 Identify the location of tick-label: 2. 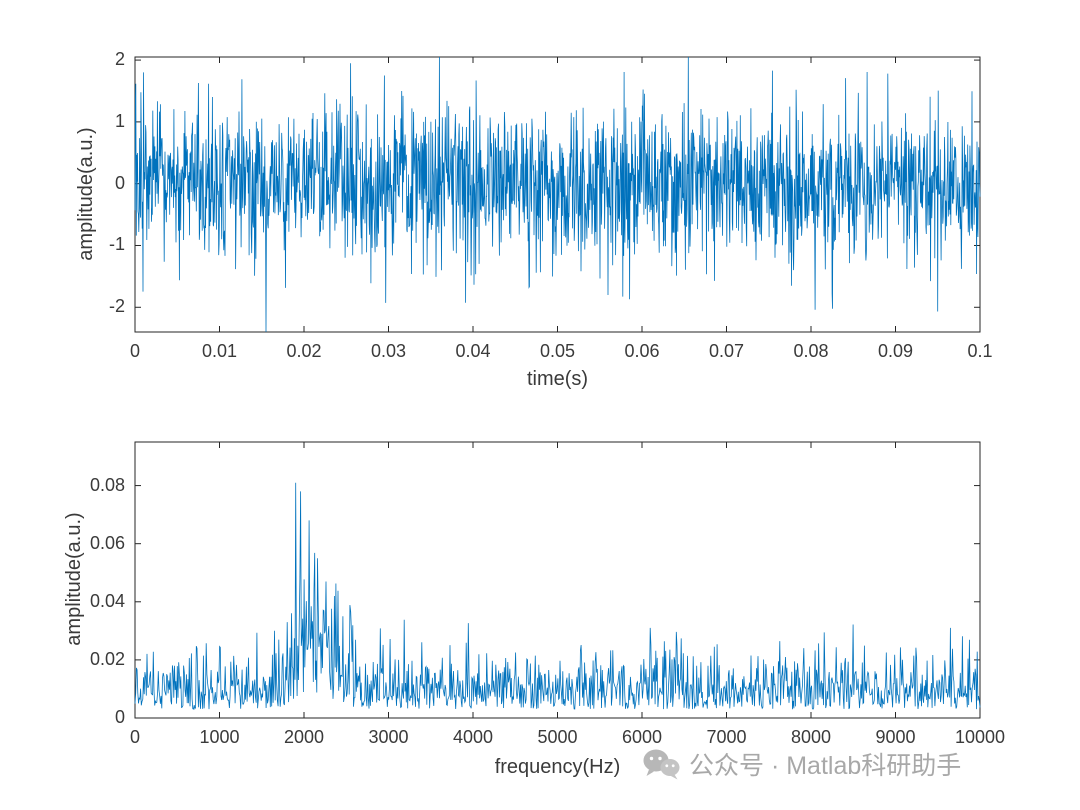
(119, 59).